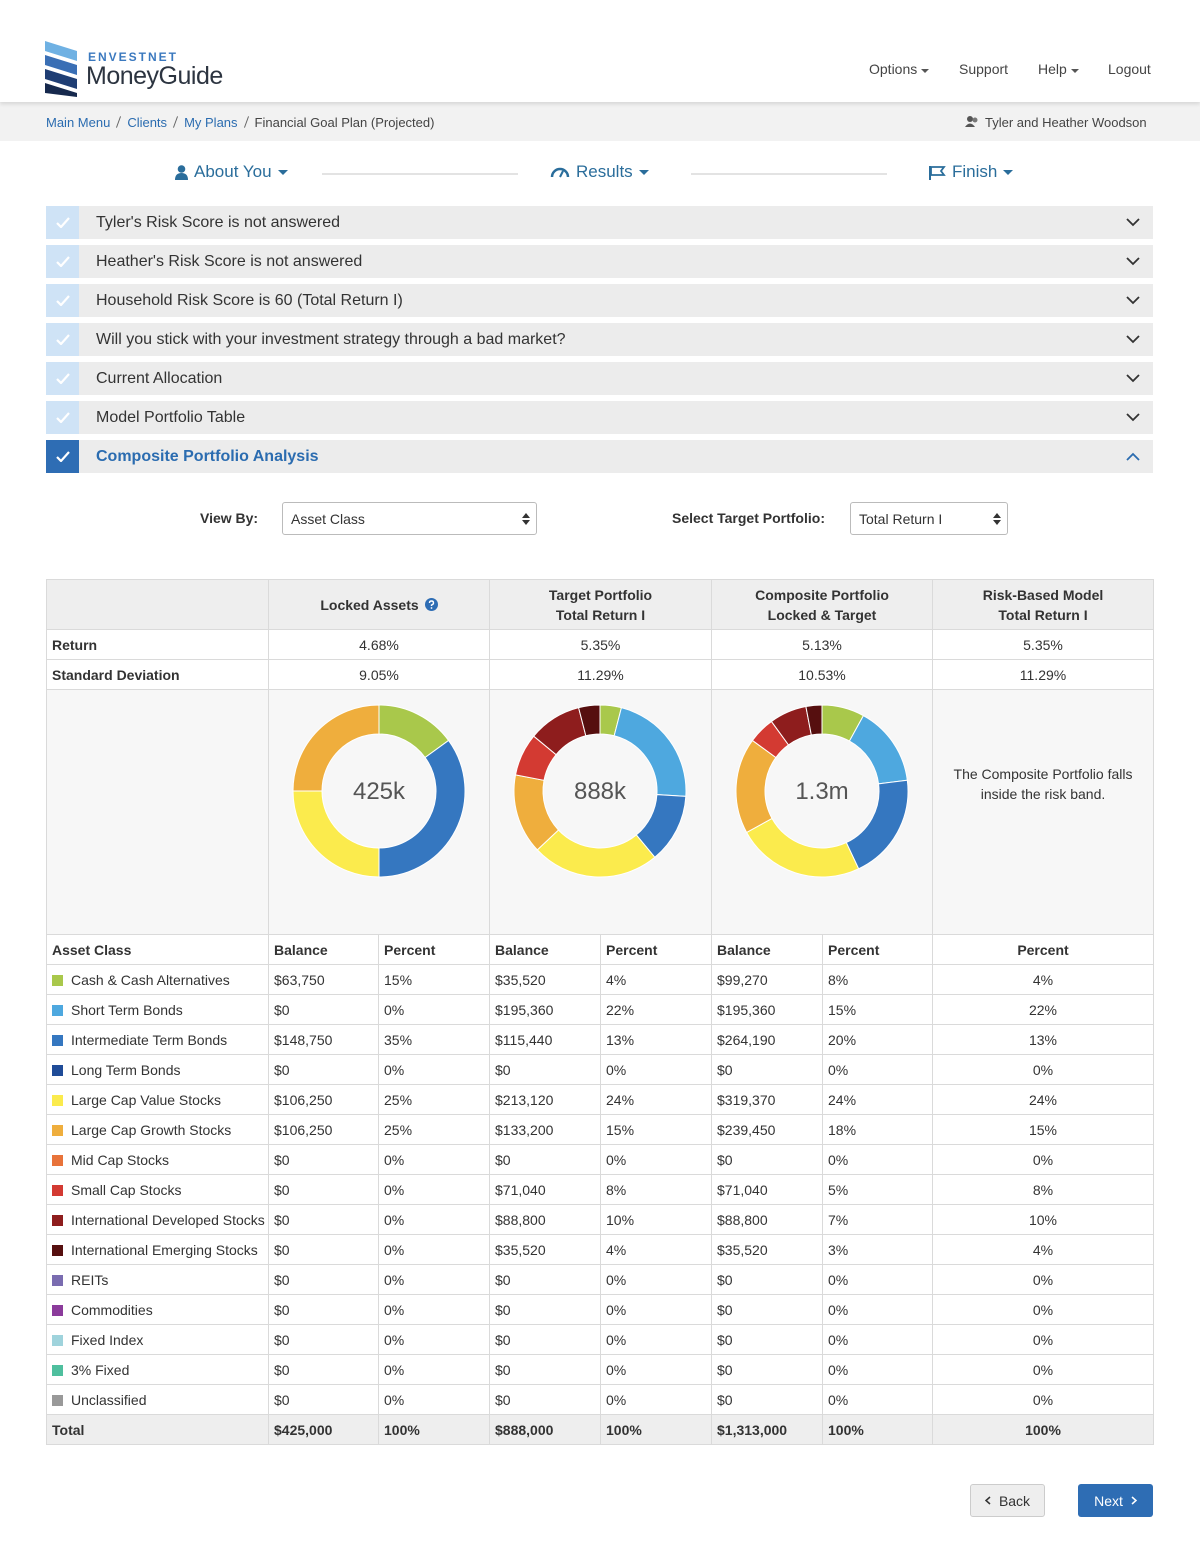 The height and width of the screenshot is (1565, 1200). What do you see at coordinates (984, 69) in the screenshot?
I see `nav-support: Support` at bounding box center [984, 69].